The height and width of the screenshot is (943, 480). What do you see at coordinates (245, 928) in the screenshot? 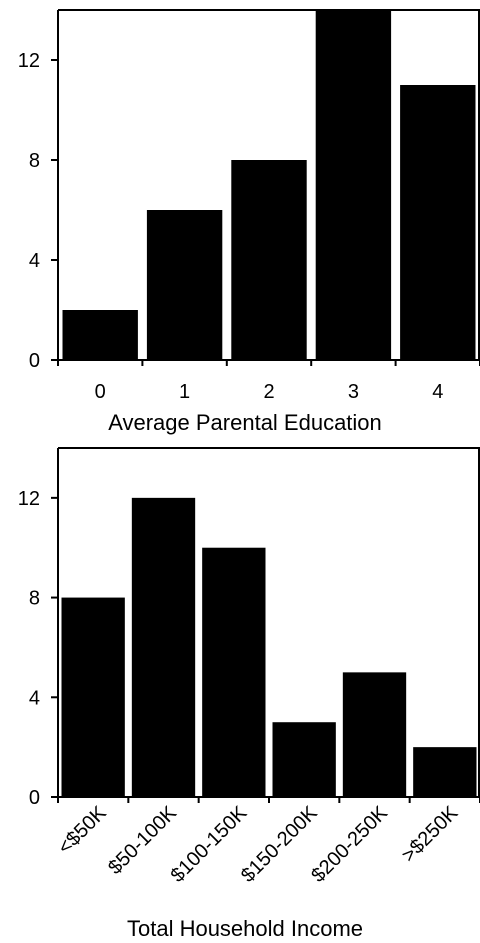
I see `x-axis-title: Total Household Income` at bounding box center [245, 928].